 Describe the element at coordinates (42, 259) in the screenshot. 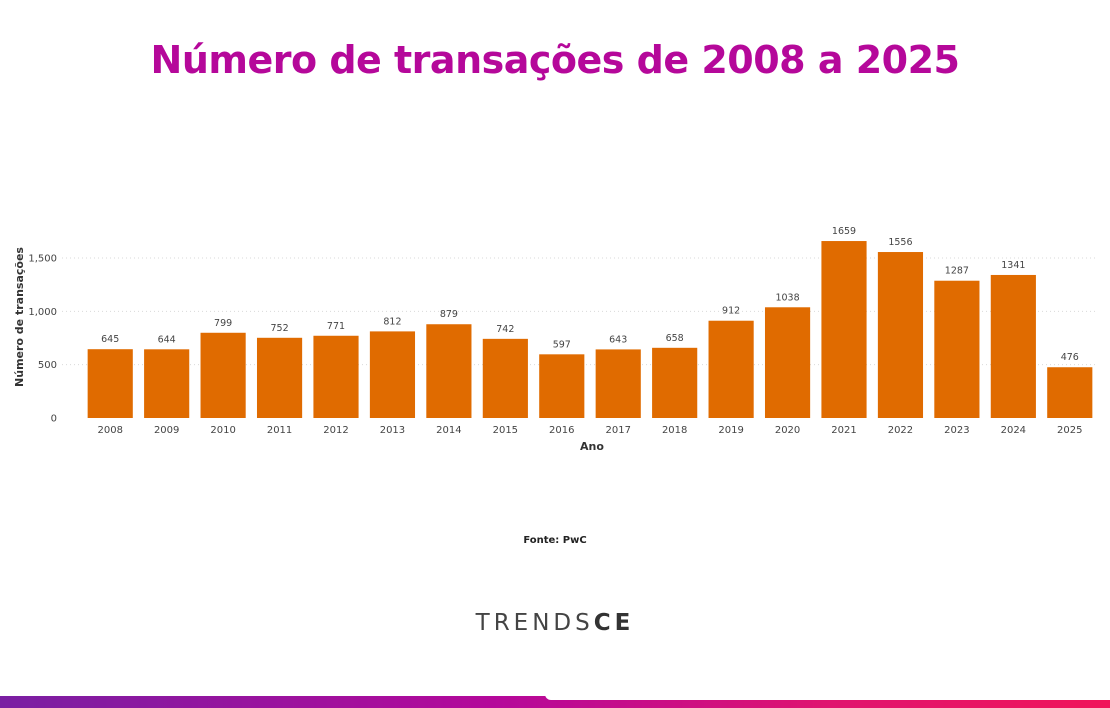

I see `y-tick-label: 1,500` at that location.